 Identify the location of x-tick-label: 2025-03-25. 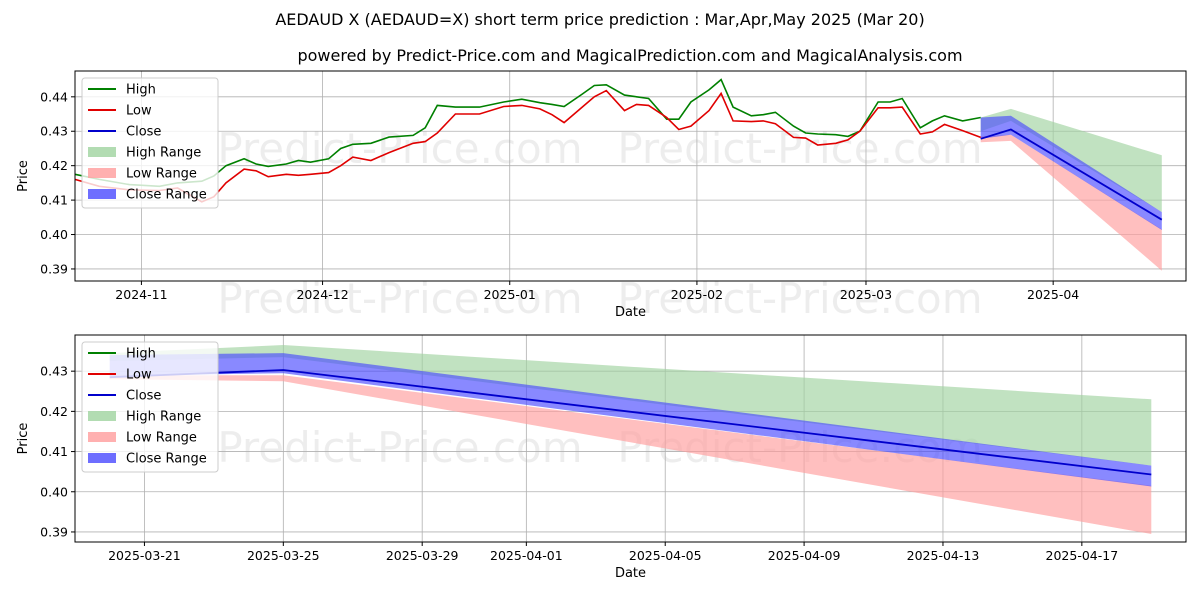
(283, 555).